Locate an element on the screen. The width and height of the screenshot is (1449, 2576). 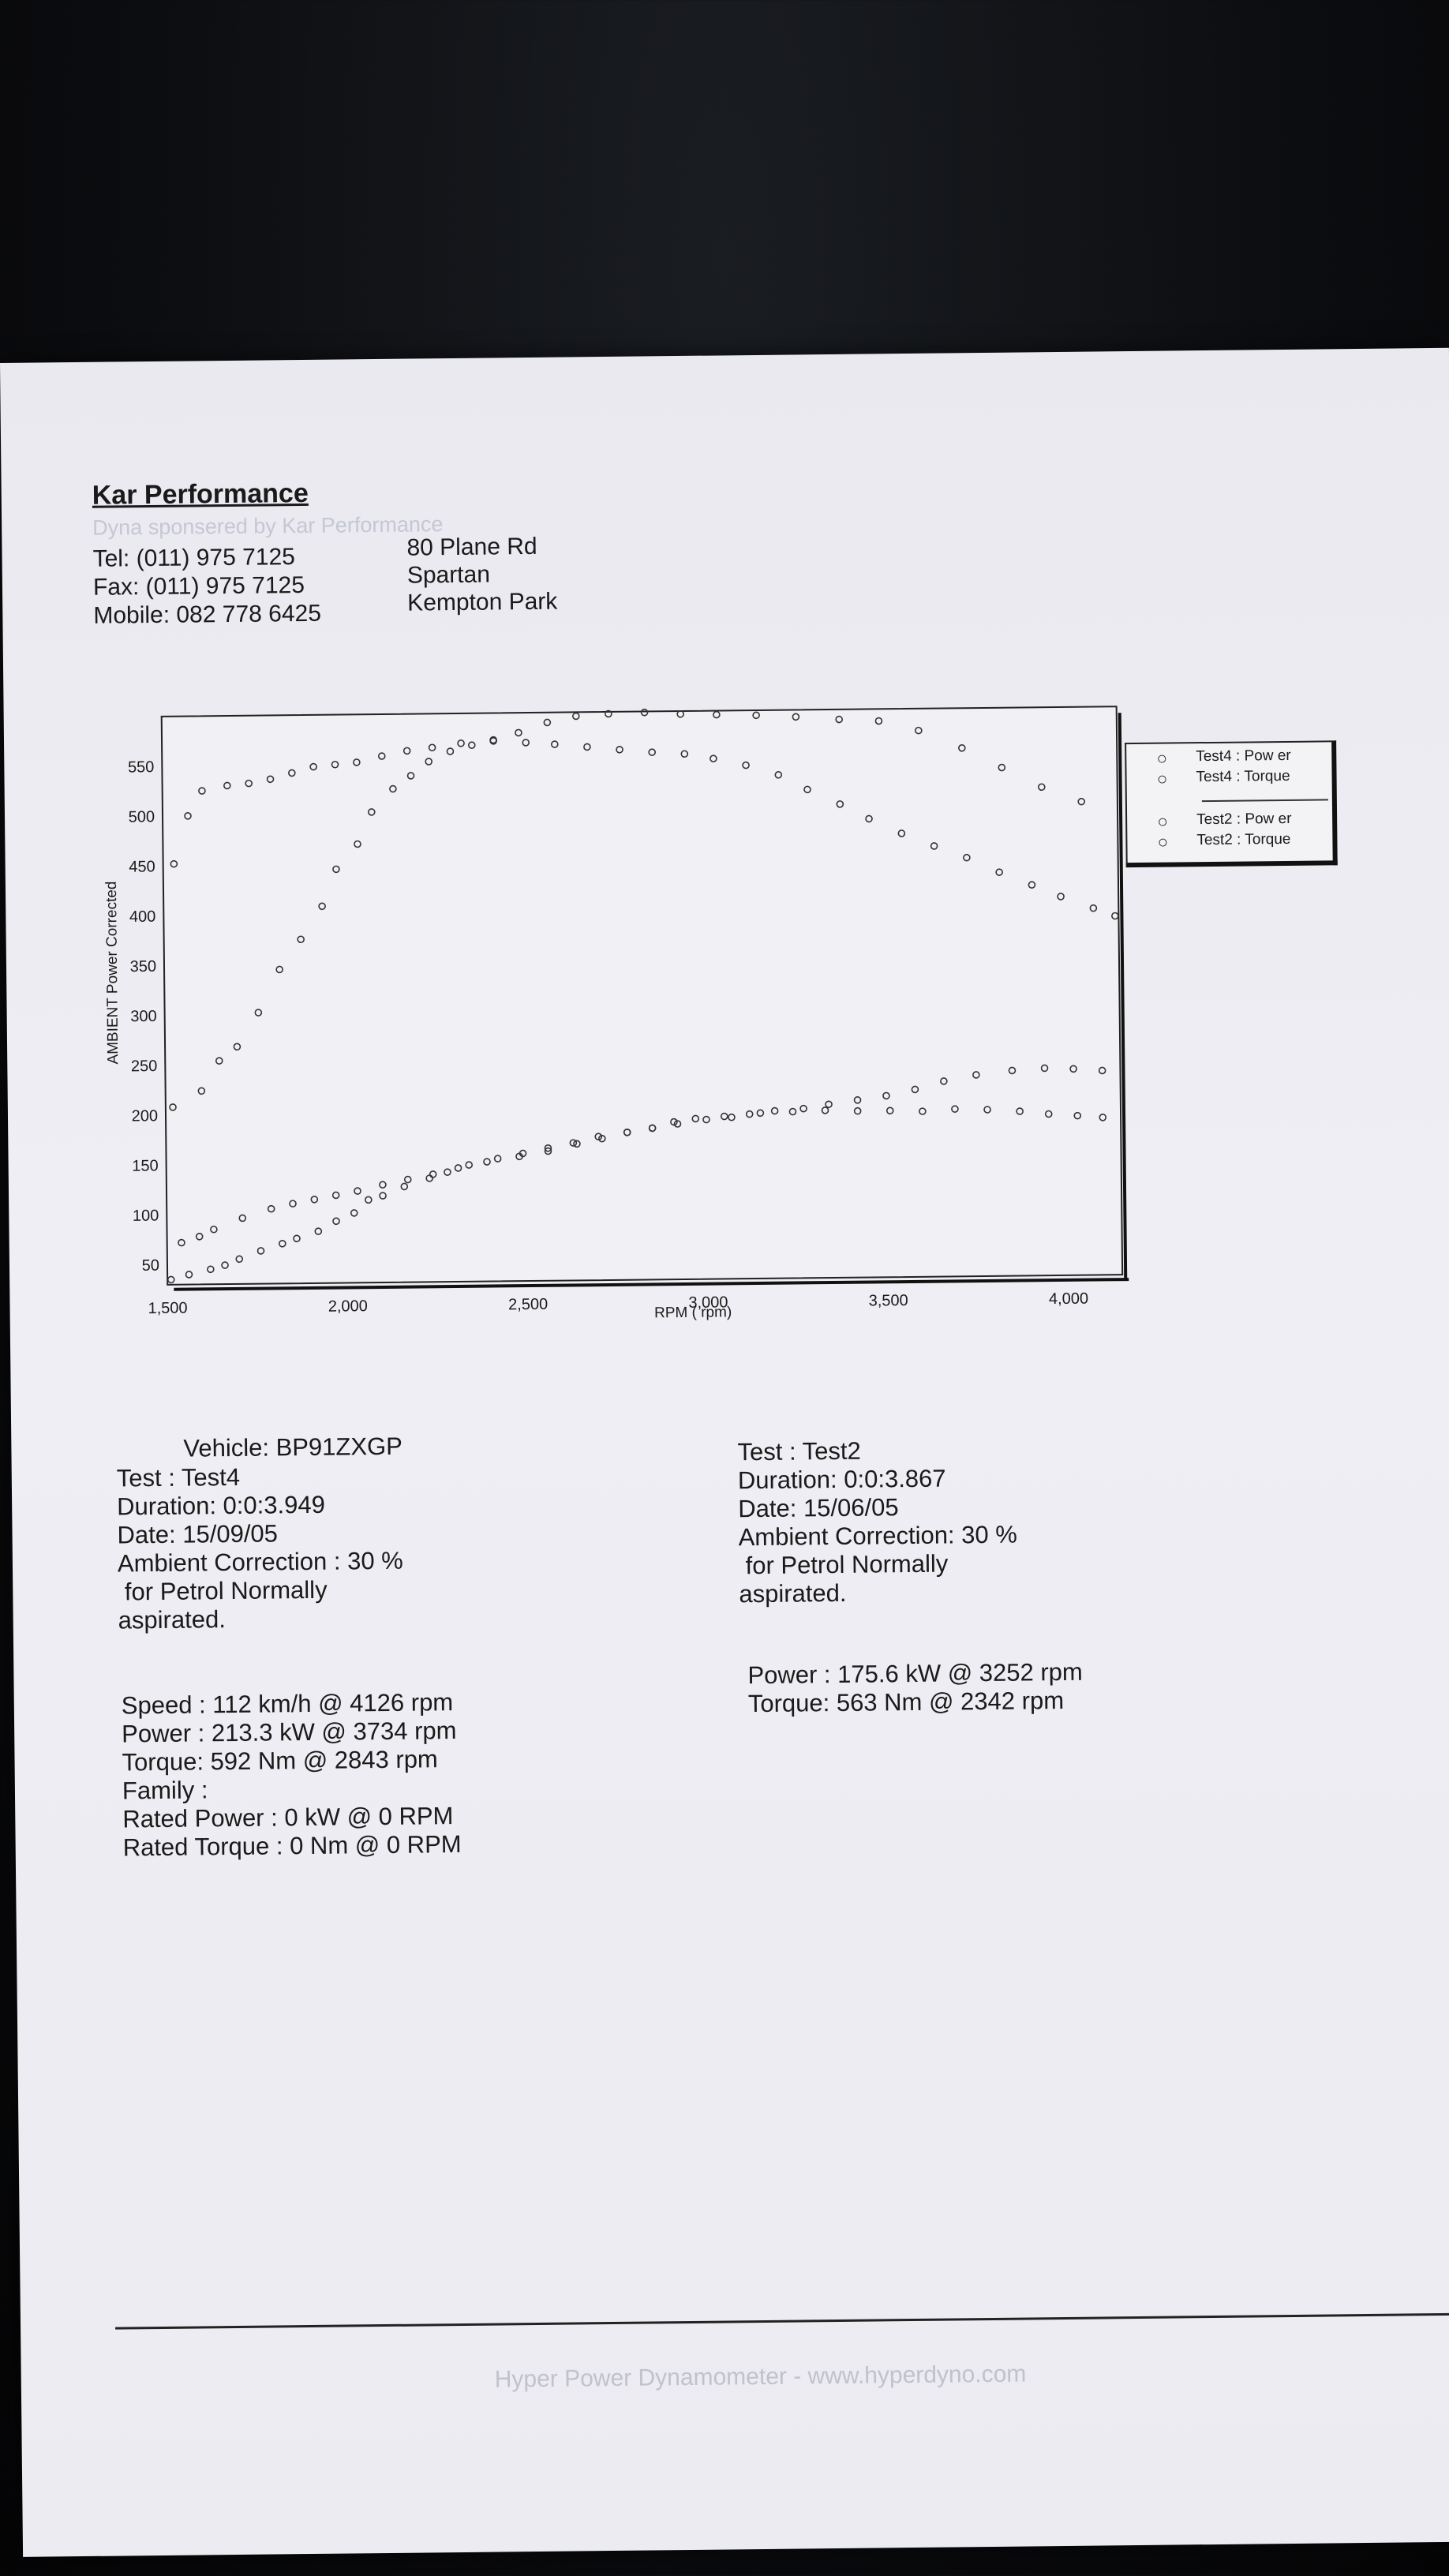
y-tick-label: 400 is located at coordinates (142, 917).